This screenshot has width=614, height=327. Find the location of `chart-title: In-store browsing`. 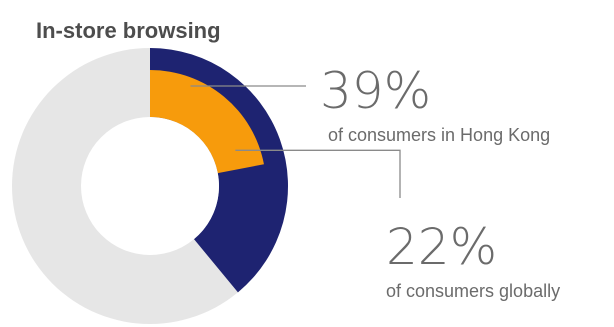

chart-title: In-store browsing is located at coordinates (128, 30).